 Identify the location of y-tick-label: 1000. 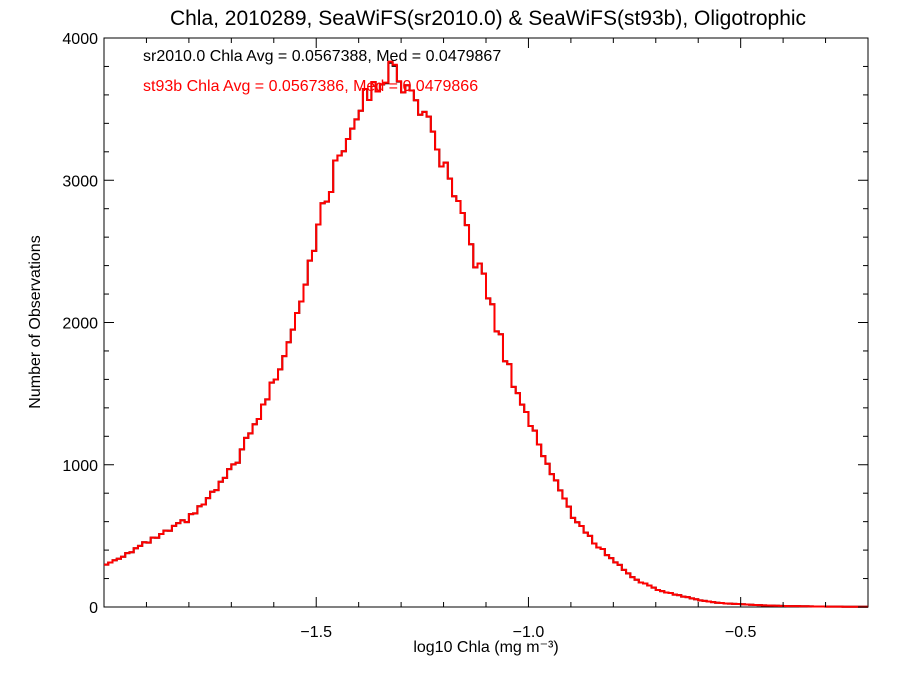
(80, 466).